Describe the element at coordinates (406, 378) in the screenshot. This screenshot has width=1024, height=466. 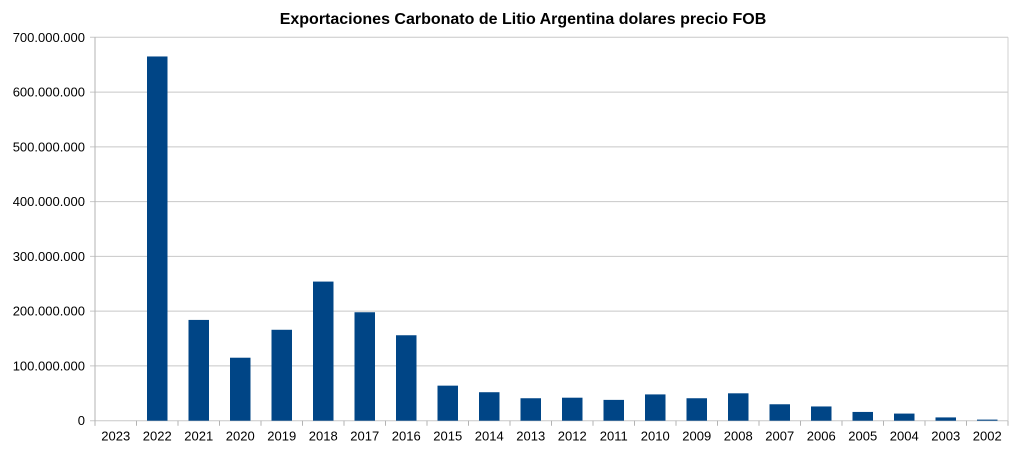
I see `bar-2016` at that location.